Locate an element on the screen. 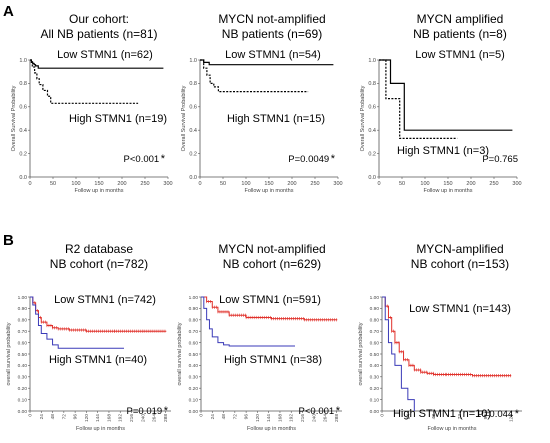  chart-title: MYCN-amplified NB cohort (n=153) is located at coordinates (460, 256).